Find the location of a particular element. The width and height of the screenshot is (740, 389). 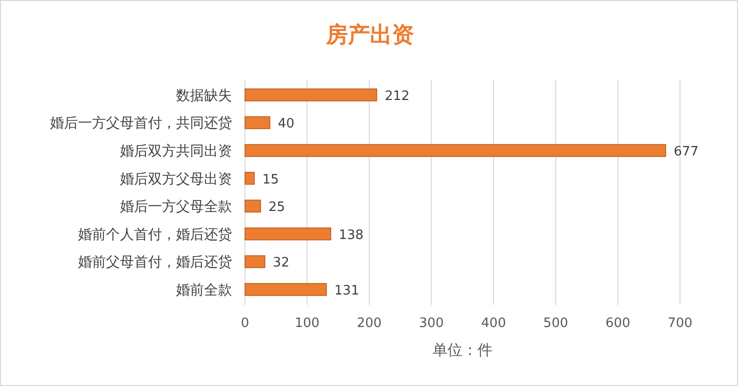

x-tick-label: 600 is located at coordinates (617, 323).